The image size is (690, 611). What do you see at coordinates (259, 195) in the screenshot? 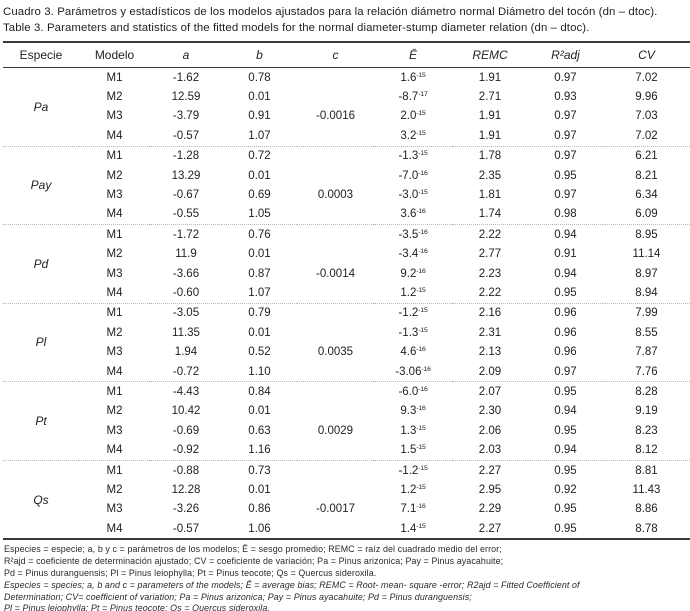
I see `cell-b: 0.69` at bounding box center [259, 195].